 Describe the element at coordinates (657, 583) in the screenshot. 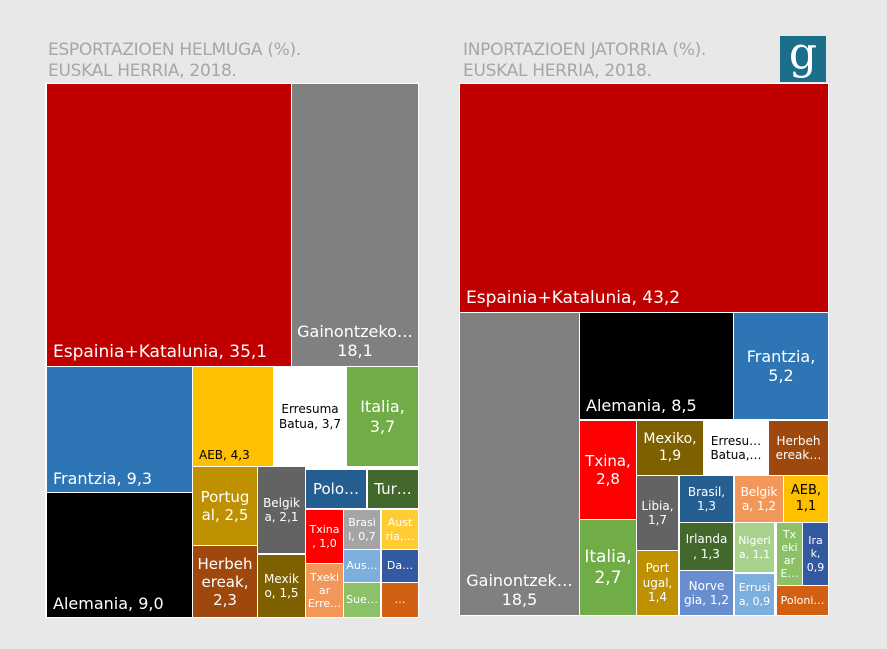

I see `import-tile-port: Port ugal, 1,4` at that location.